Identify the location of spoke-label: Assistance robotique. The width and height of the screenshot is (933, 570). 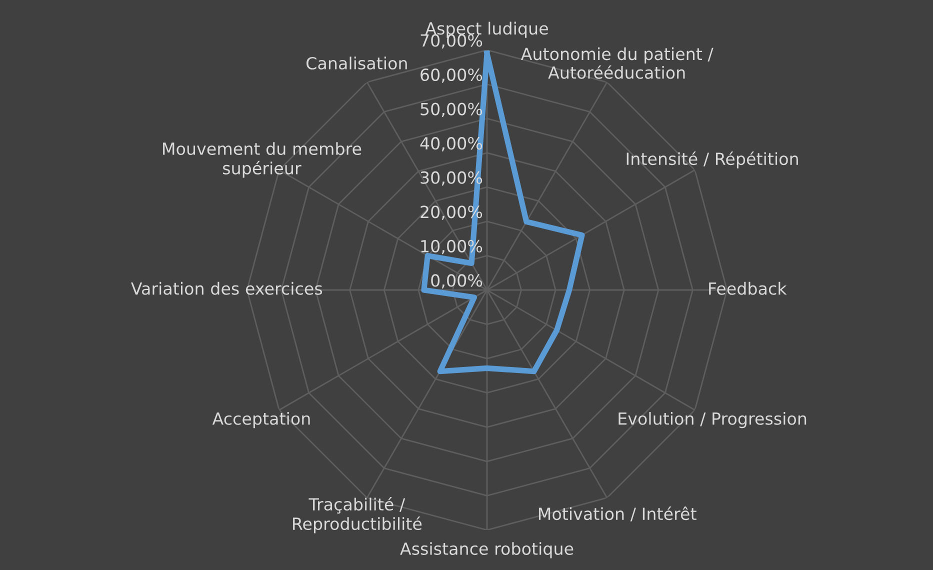
(487, 550).